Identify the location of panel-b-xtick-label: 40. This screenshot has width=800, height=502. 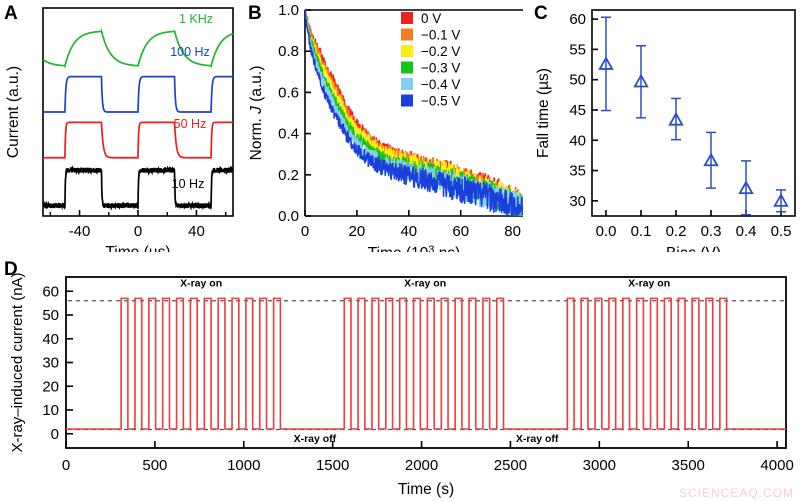
(408, 231).